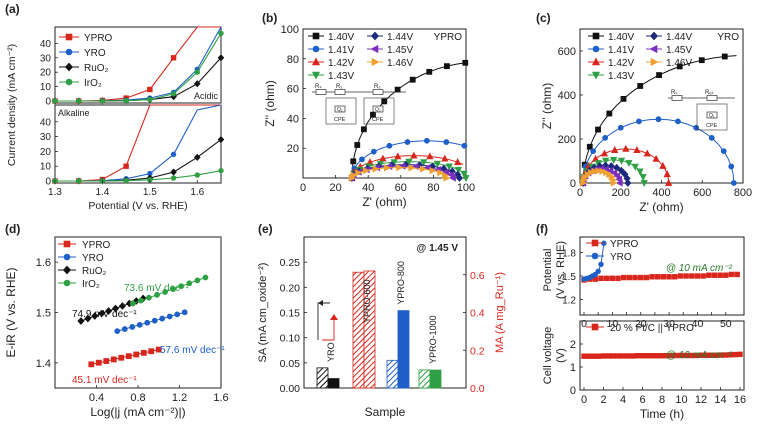 Image resolution: width=769 pixels, height=427 pixels. What do you see at coordinates (12, 105) in the screenshot?
I see `ylabel-a: Current density (mA cm⁻²)` at bounding box center [12, 105].